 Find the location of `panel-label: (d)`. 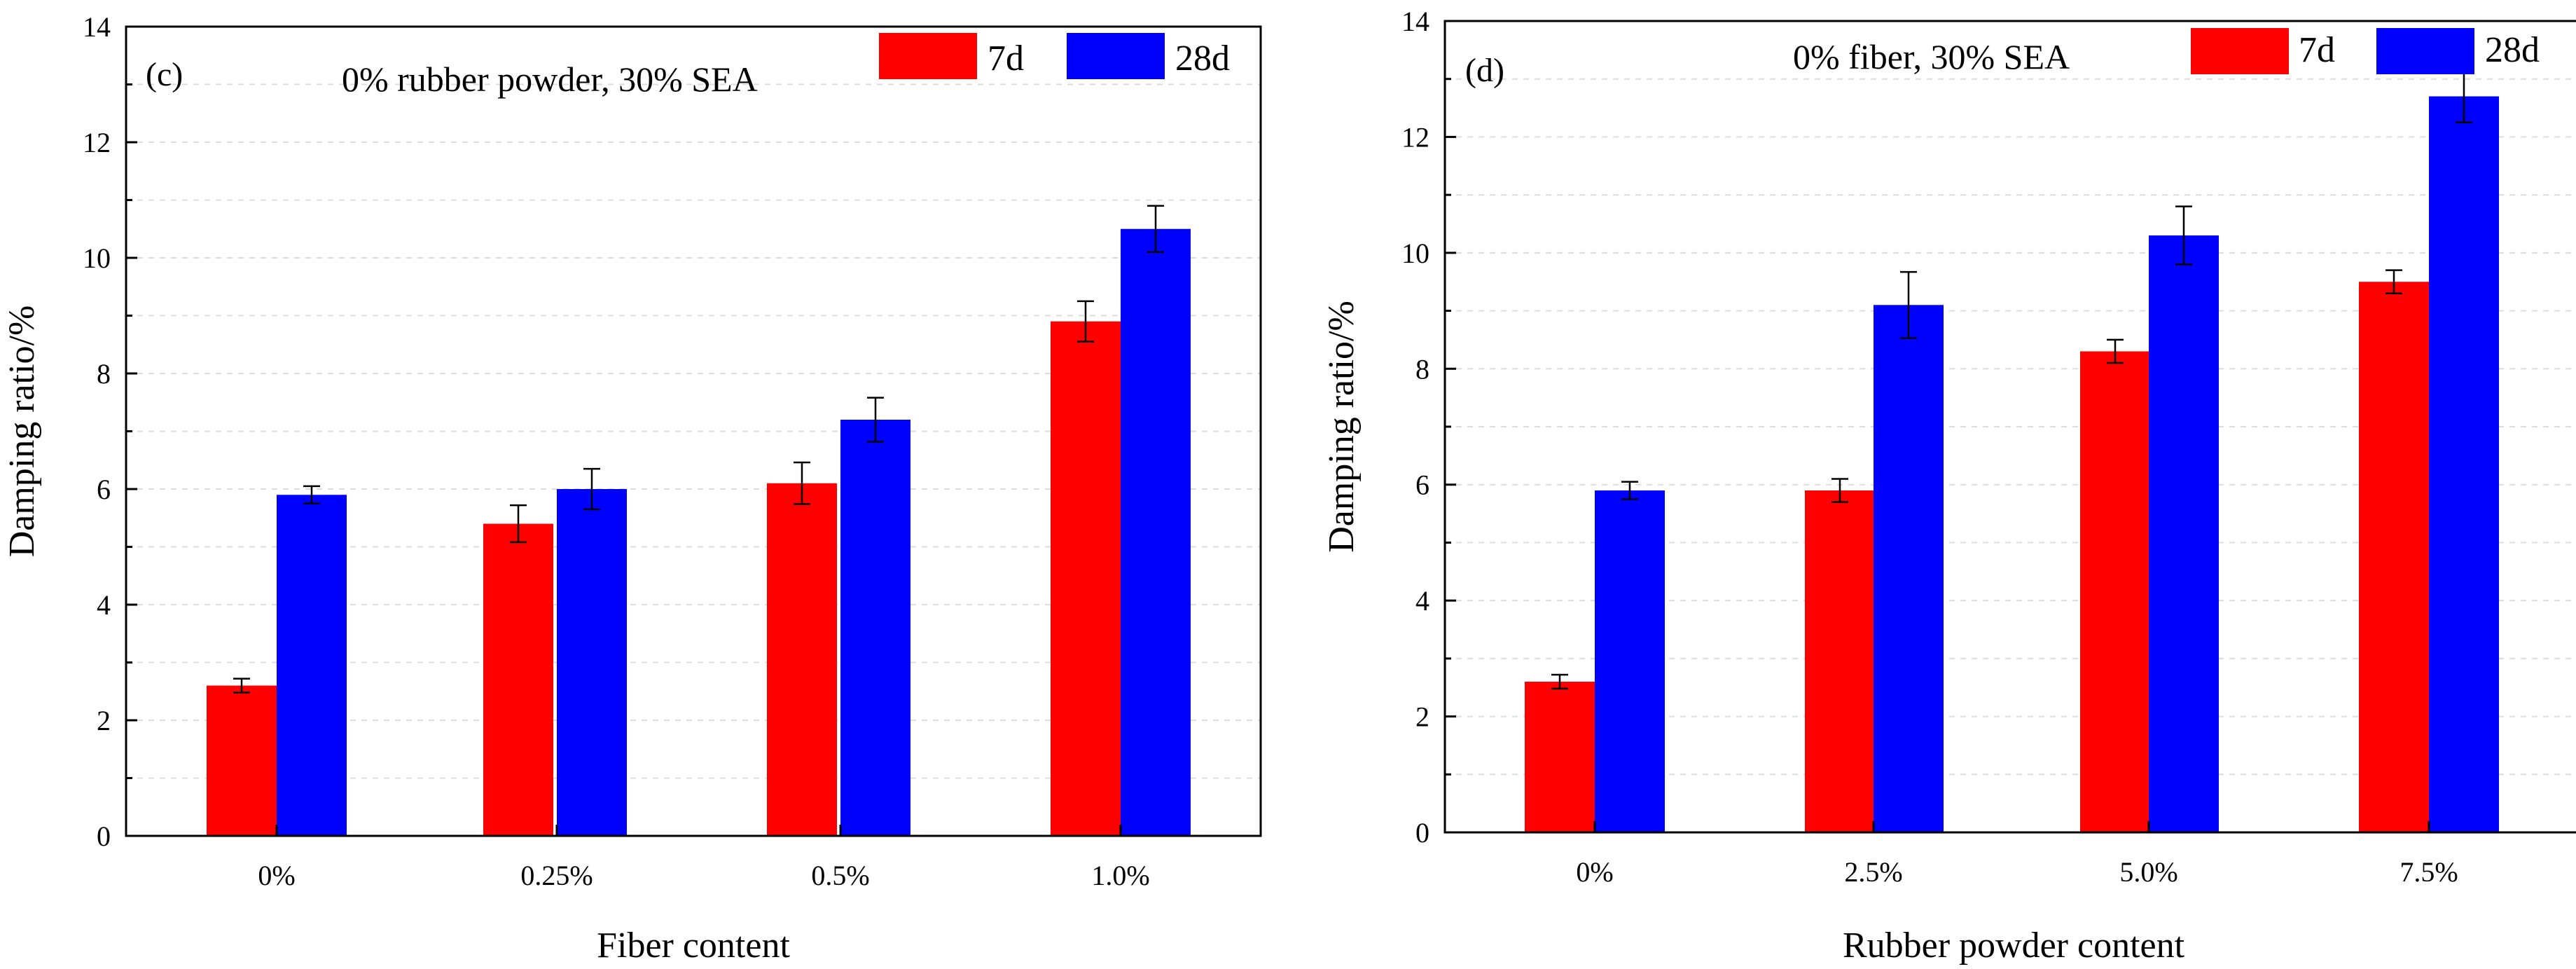

panel-label: (d) is located at coordinates (1484, 70).